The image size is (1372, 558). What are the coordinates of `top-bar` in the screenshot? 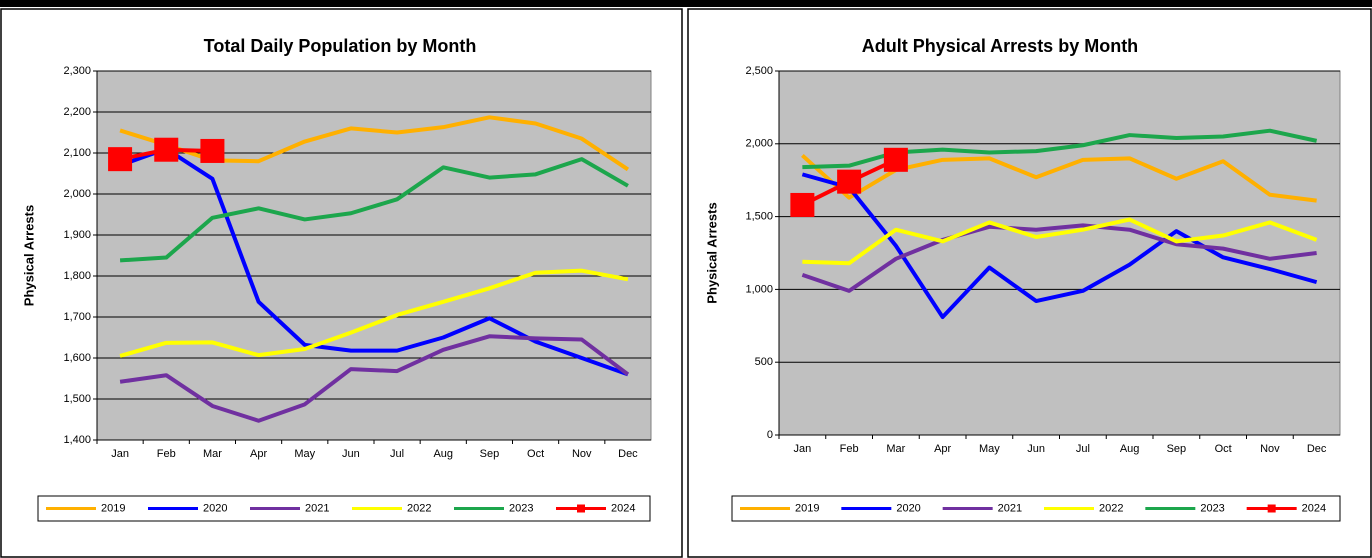 It's located at (686, 3).